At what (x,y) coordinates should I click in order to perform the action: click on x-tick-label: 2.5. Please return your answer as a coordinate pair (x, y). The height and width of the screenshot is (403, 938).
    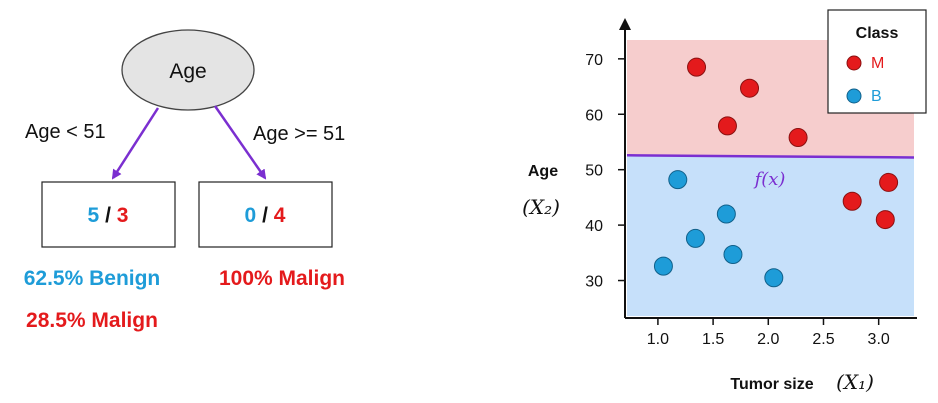
    Looking at the image, I should click on (823, 339).